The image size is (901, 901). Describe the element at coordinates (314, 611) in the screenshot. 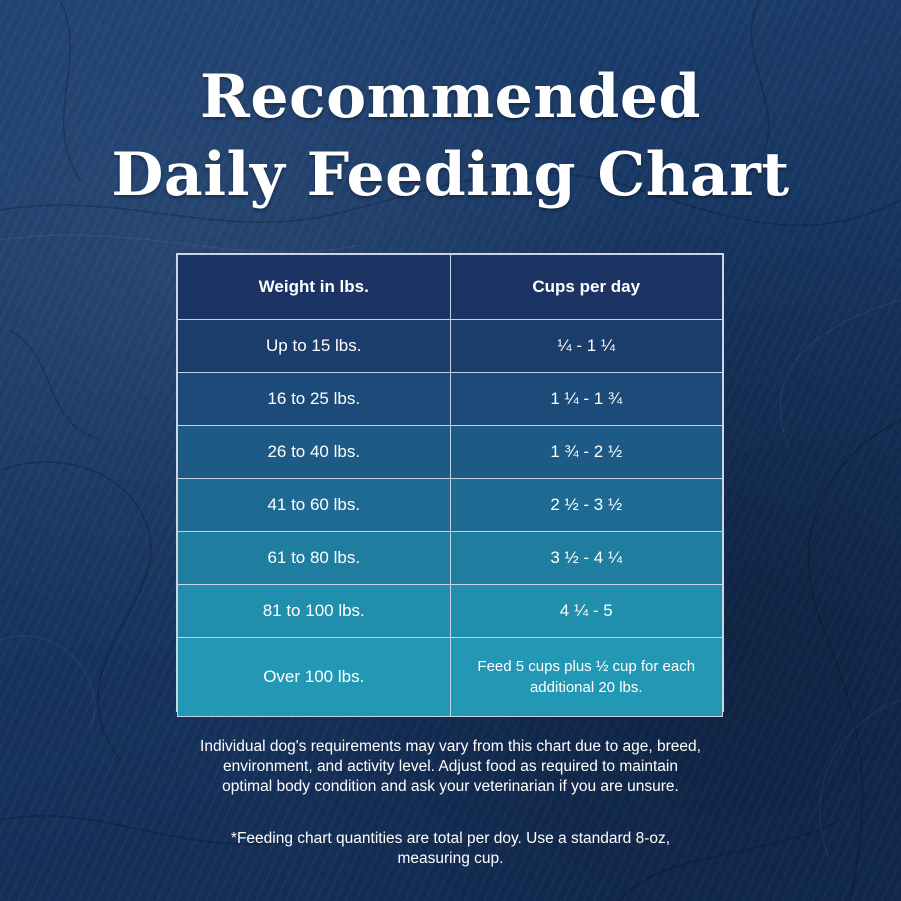

I see `weight-cell: 81 to 100 lbs.` at that location.